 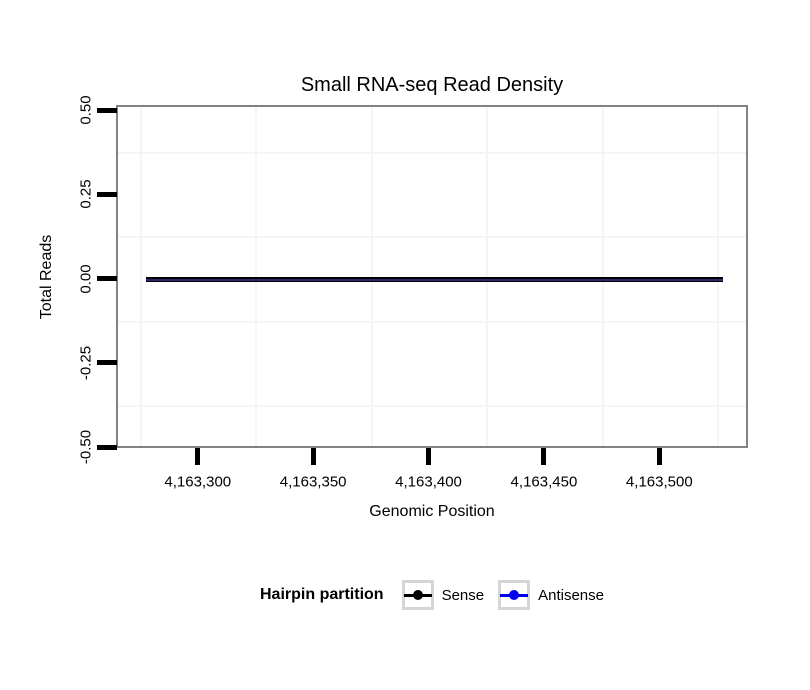 What do you see at coordinates (432, 511) in the screenshot?
I see `x-axis-title: Genomic Position` at bounding box center [432, 511].